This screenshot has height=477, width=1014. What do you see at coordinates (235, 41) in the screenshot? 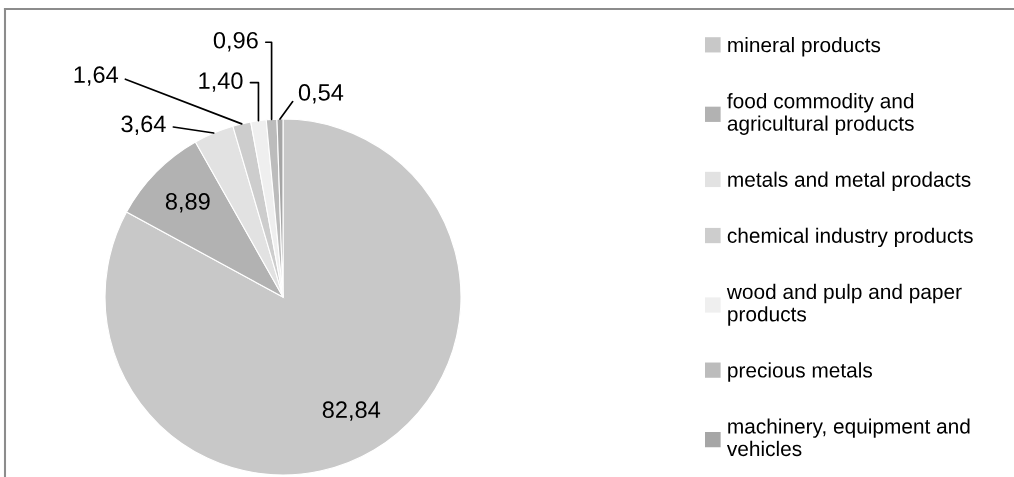
I see `data-label: 0,96` at bounding box center [235, 41].